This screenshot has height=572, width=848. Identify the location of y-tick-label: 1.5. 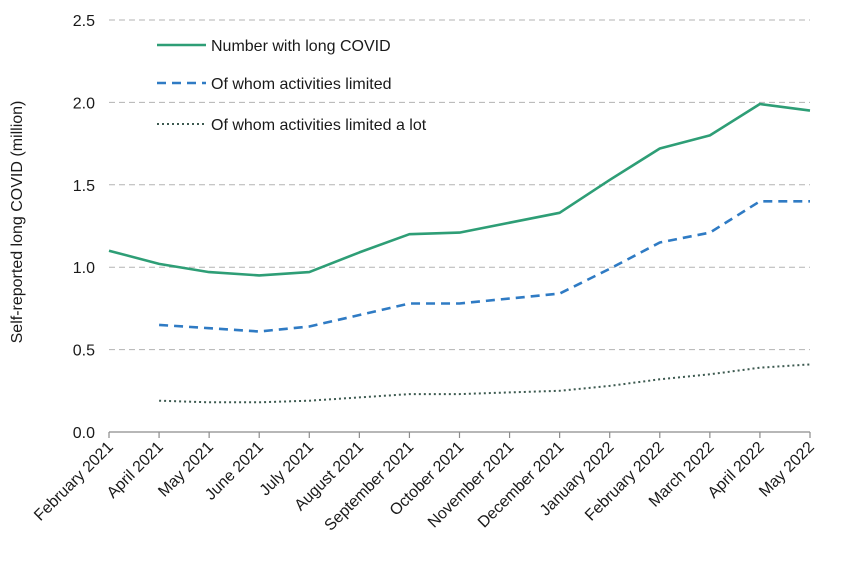
(84, 186).